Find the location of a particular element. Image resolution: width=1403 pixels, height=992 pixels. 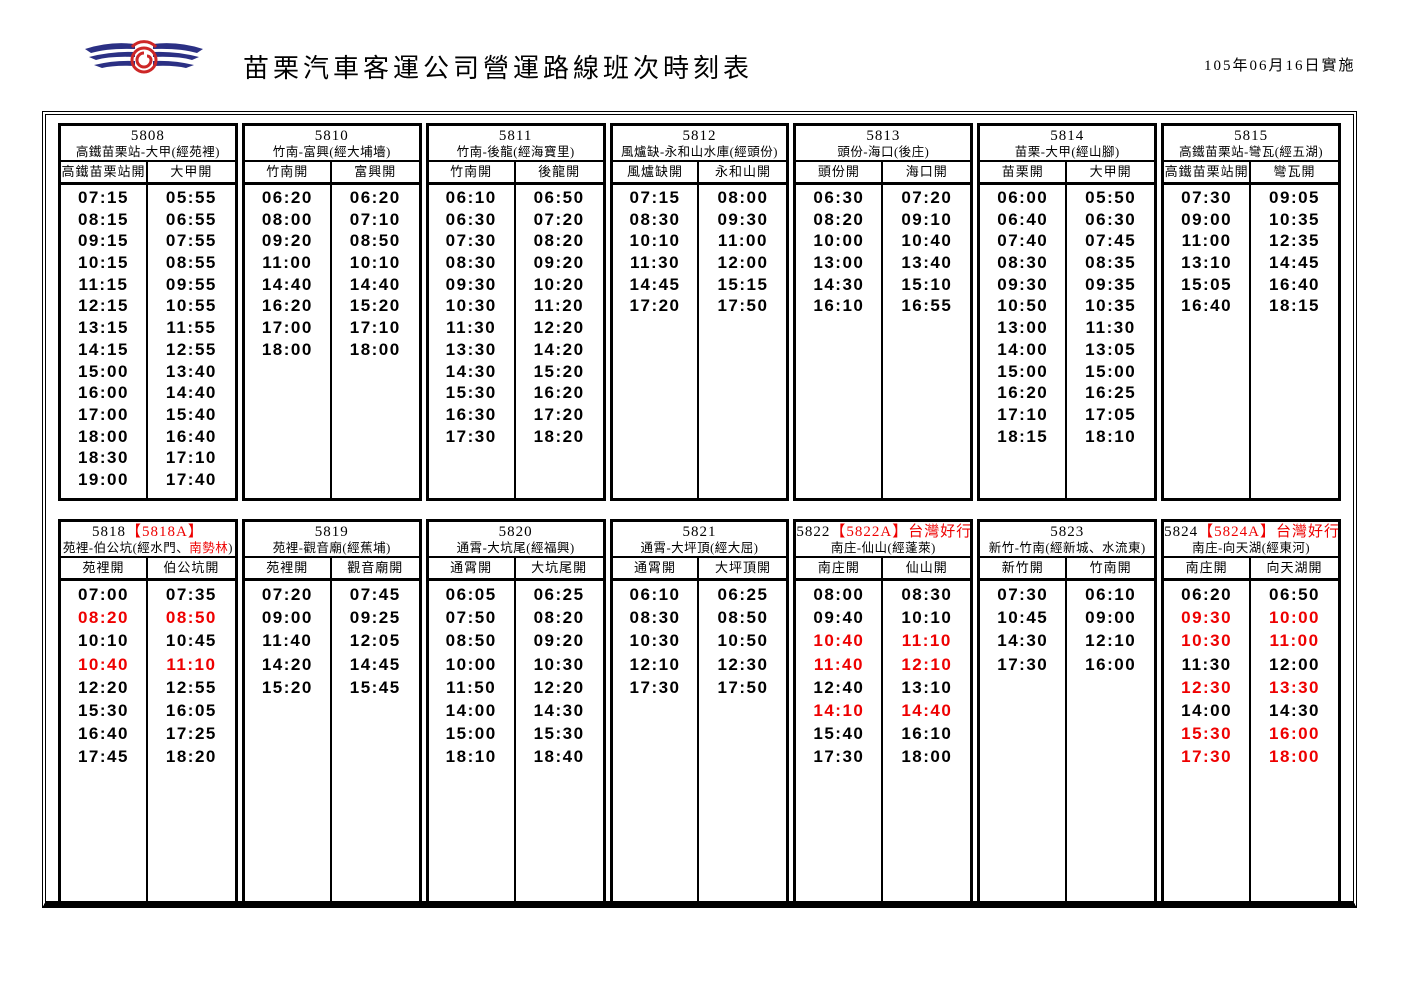

departure-time: 18:15 is located at coordinates (1023, 436).